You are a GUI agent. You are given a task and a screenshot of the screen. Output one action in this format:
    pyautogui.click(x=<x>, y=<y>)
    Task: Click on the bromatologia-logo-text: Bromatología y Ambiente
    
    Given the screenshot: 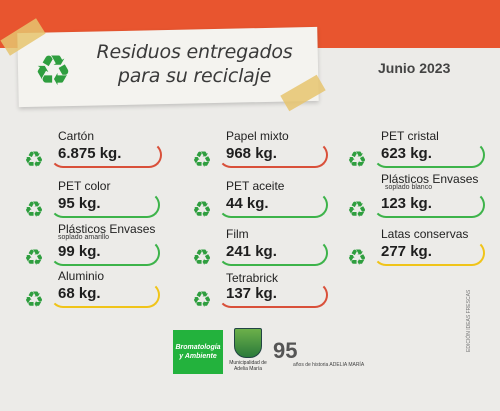 What is the action you would take?
    pyautogui.click(x=198, y=352)
    